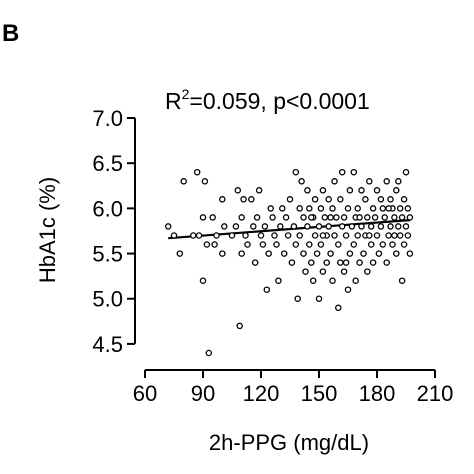 The height and width of the screenshot is (474, 474). Describe the element at coordinates (319, 393) in the screenshot. I see `x-tick-label: 150` at that location.